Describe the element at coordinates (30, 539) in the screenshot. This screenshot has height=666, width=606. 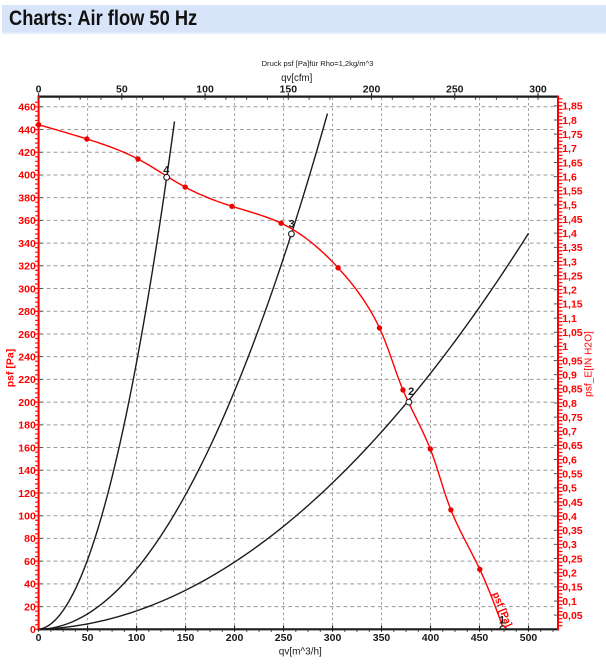
I see `svg-text: 80` at that location.